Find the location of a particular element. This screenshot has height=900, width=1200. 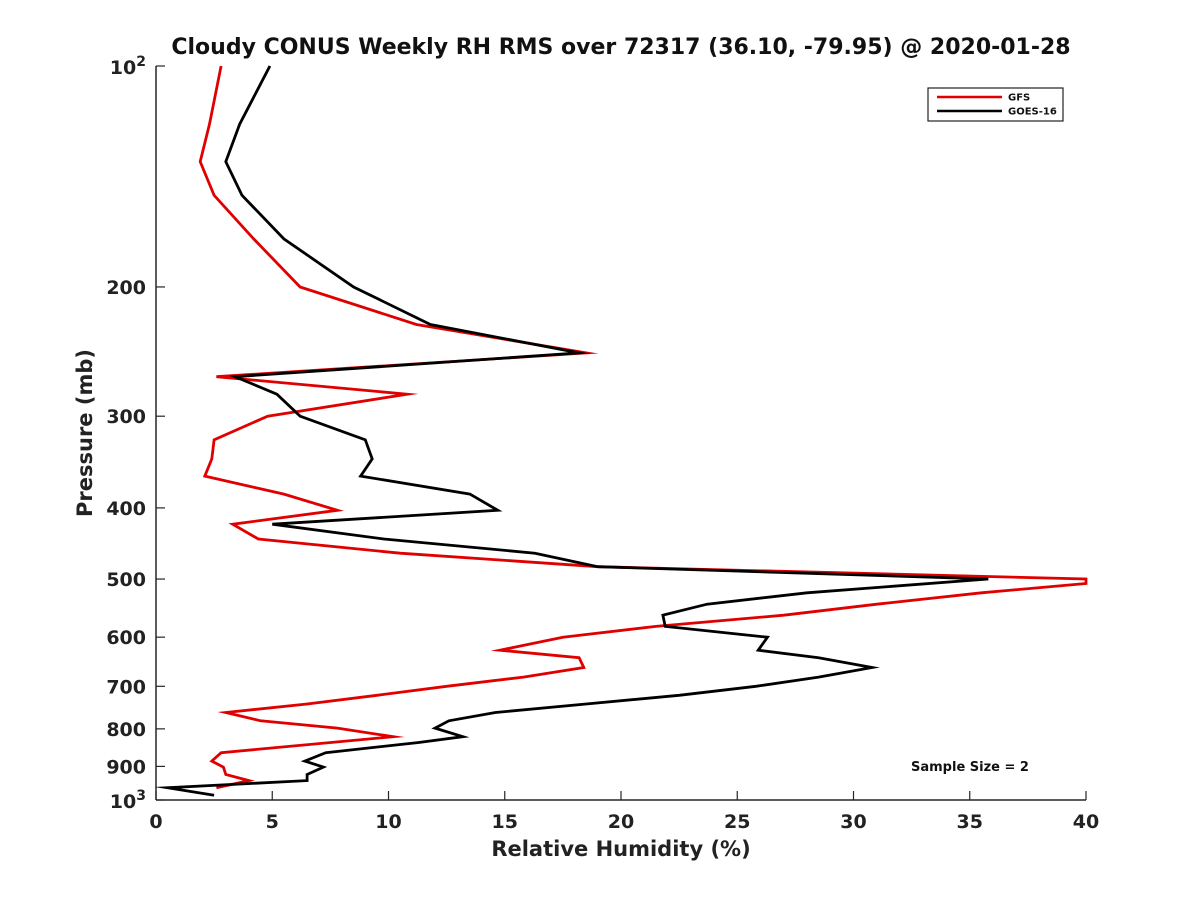

y-tick-label: 900 is located at coordinates (126, 767).